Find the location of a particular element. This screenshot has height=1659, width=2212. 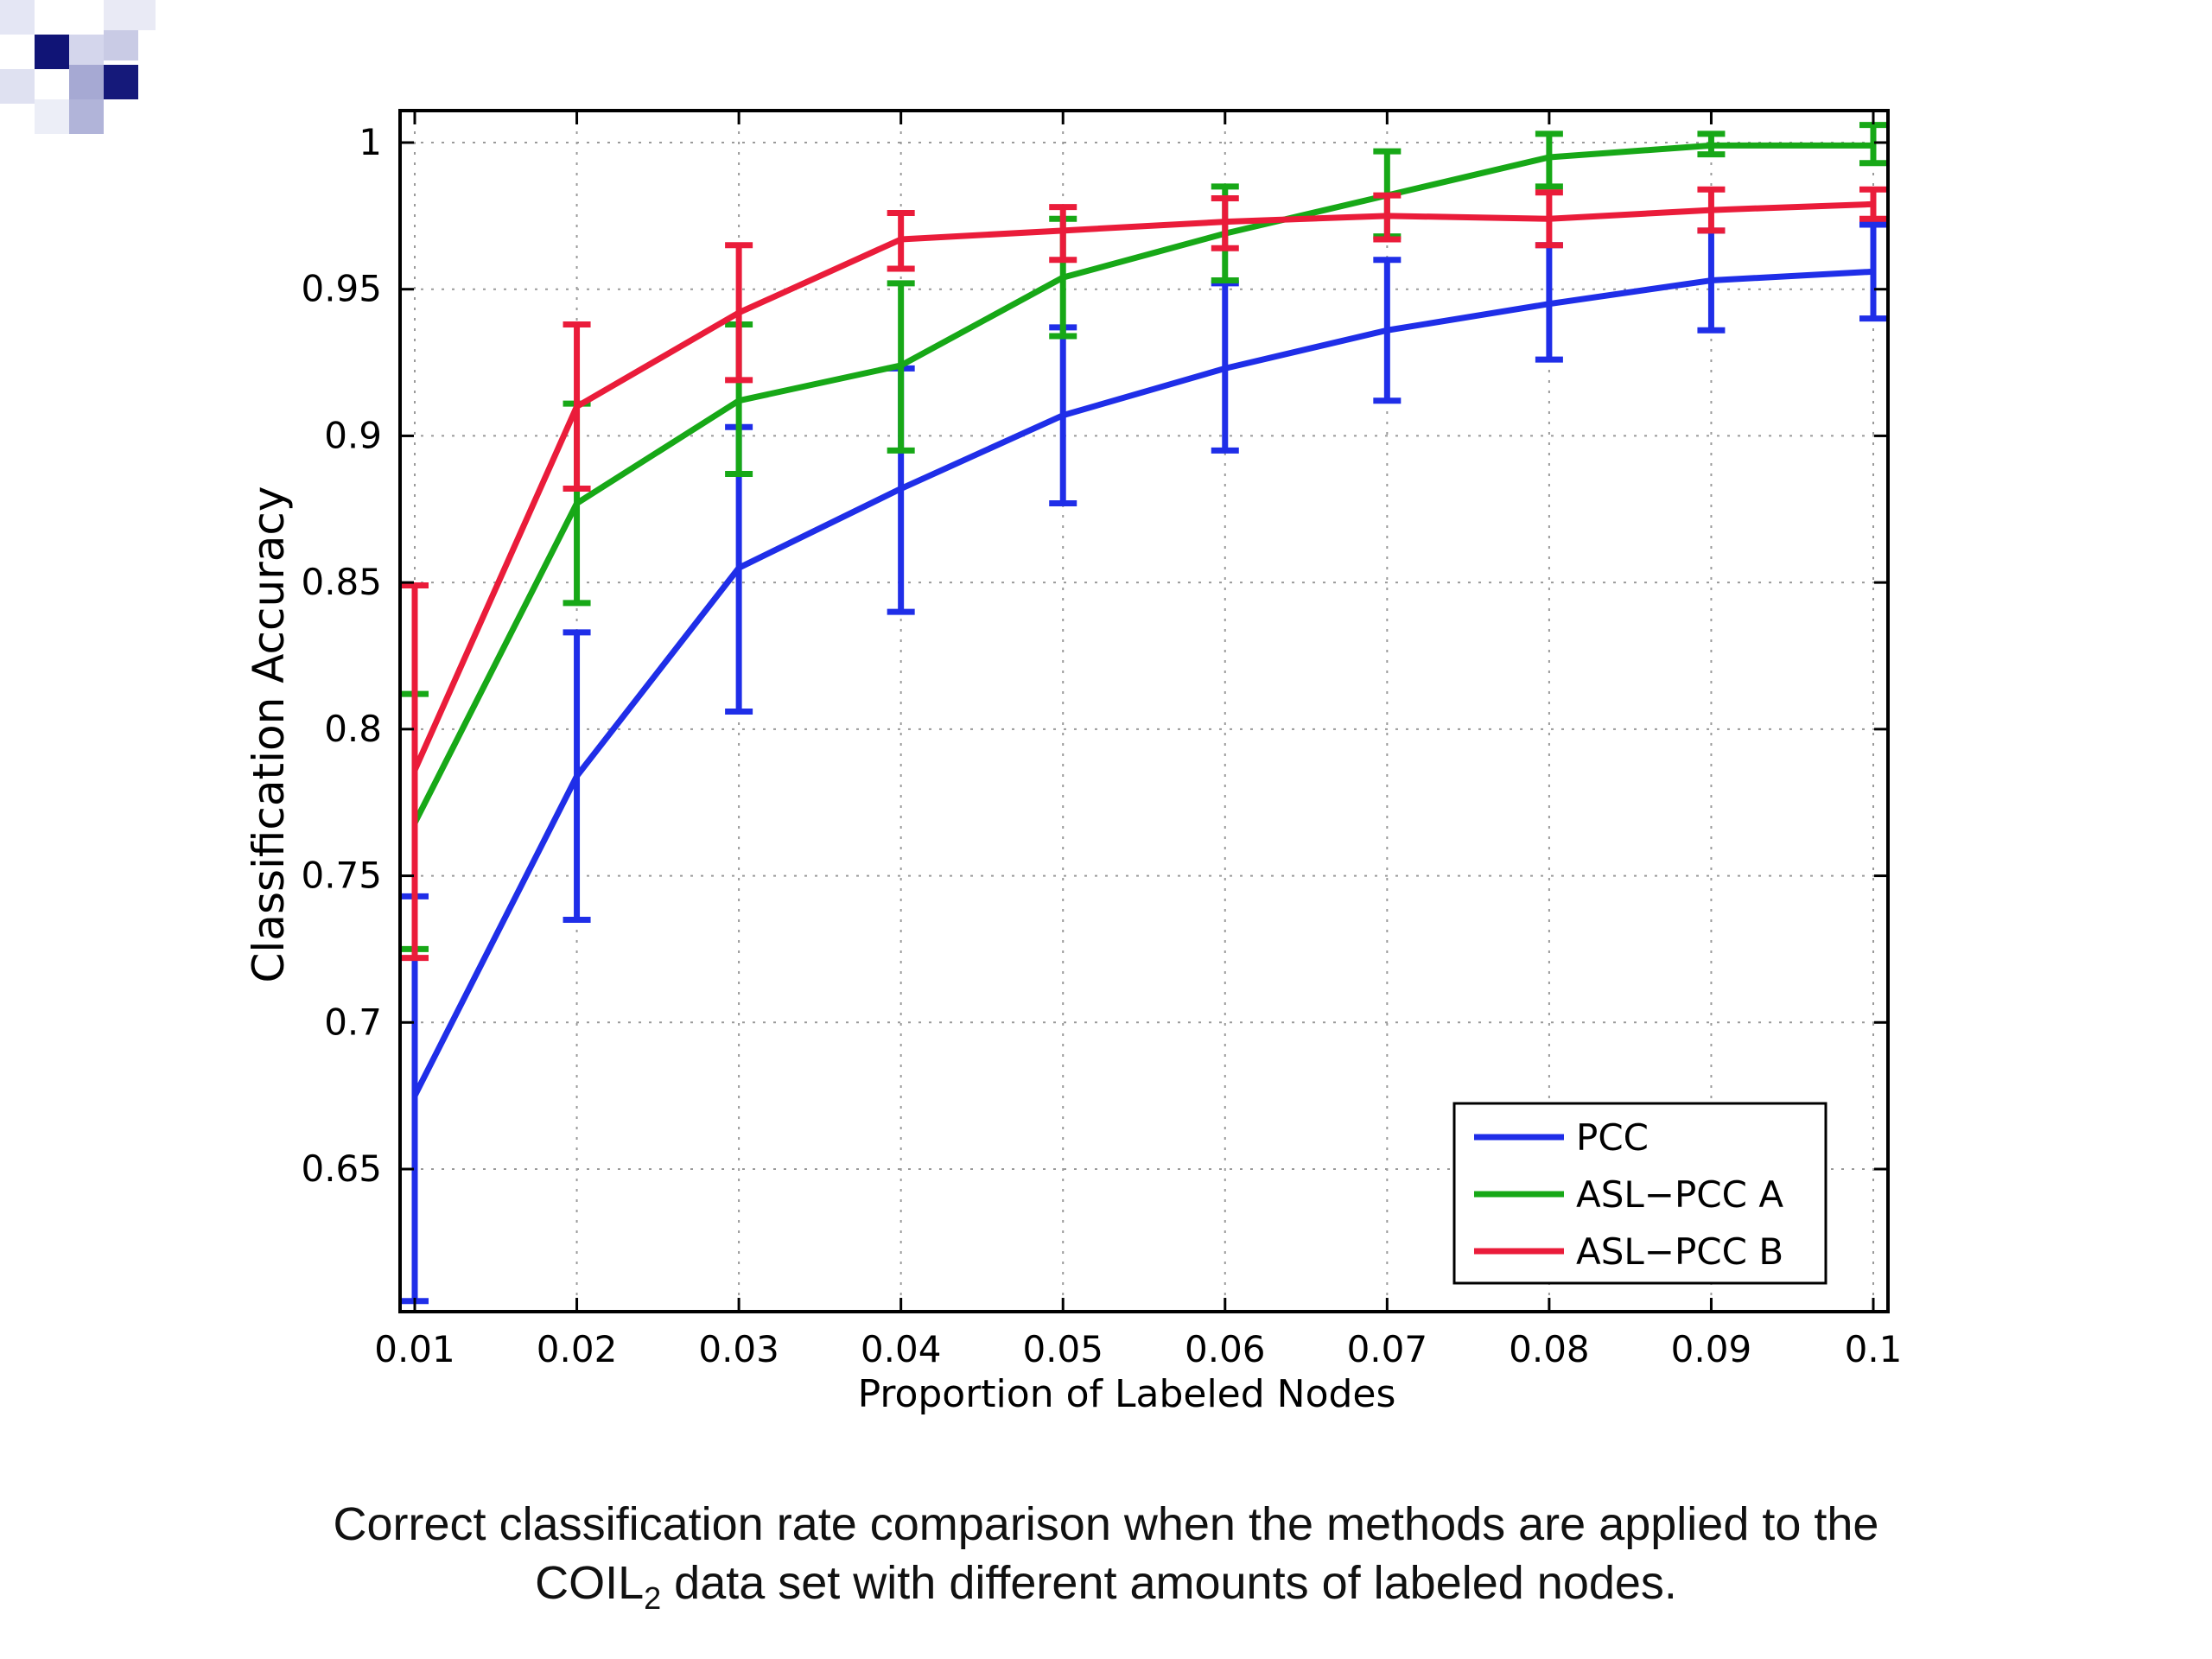

x-tick-label: 0.08 is located at coordinates (1549, 1349).